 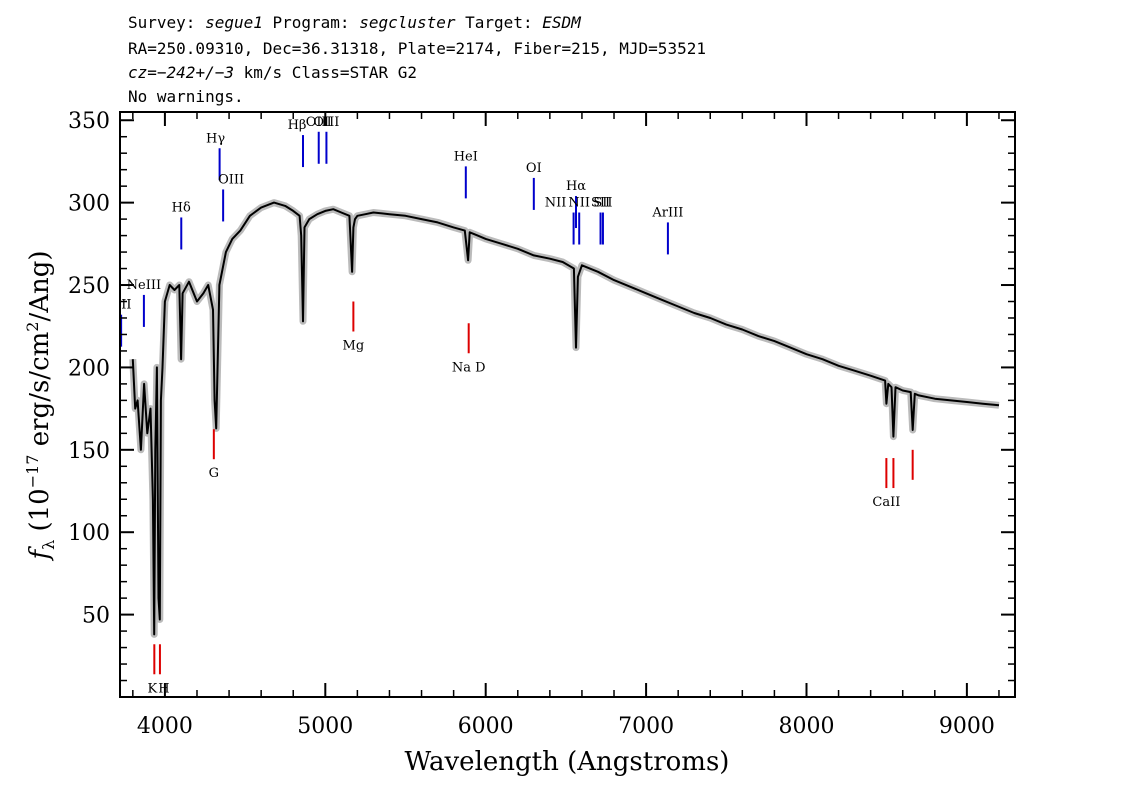 I want to click on header-segment: cz=, so click(x=142, y=72).